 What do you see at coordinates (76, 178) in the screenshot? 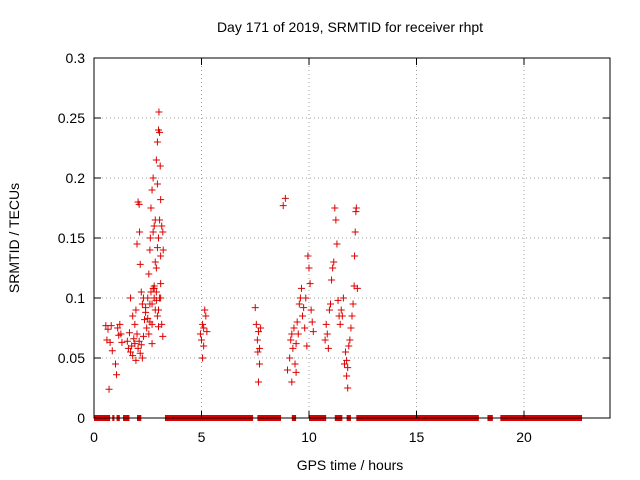
I see `y-tick-label: 0.2` at bounding box center [76, 178].